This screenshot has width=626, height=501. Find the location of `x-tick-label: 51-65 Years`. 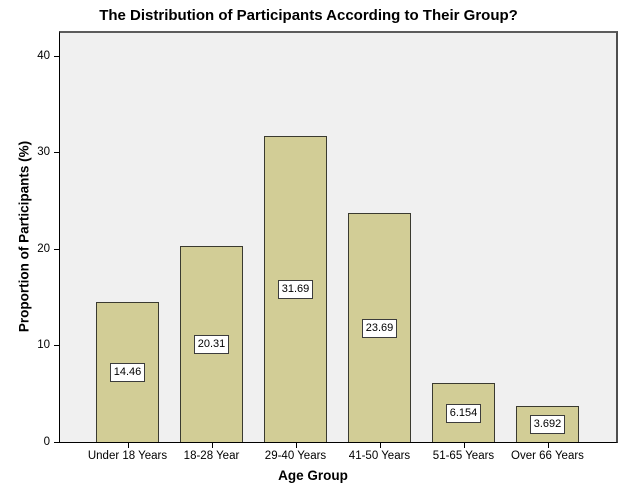

x-tick-label: 51-65 Years is located at coordinates (463, 456).